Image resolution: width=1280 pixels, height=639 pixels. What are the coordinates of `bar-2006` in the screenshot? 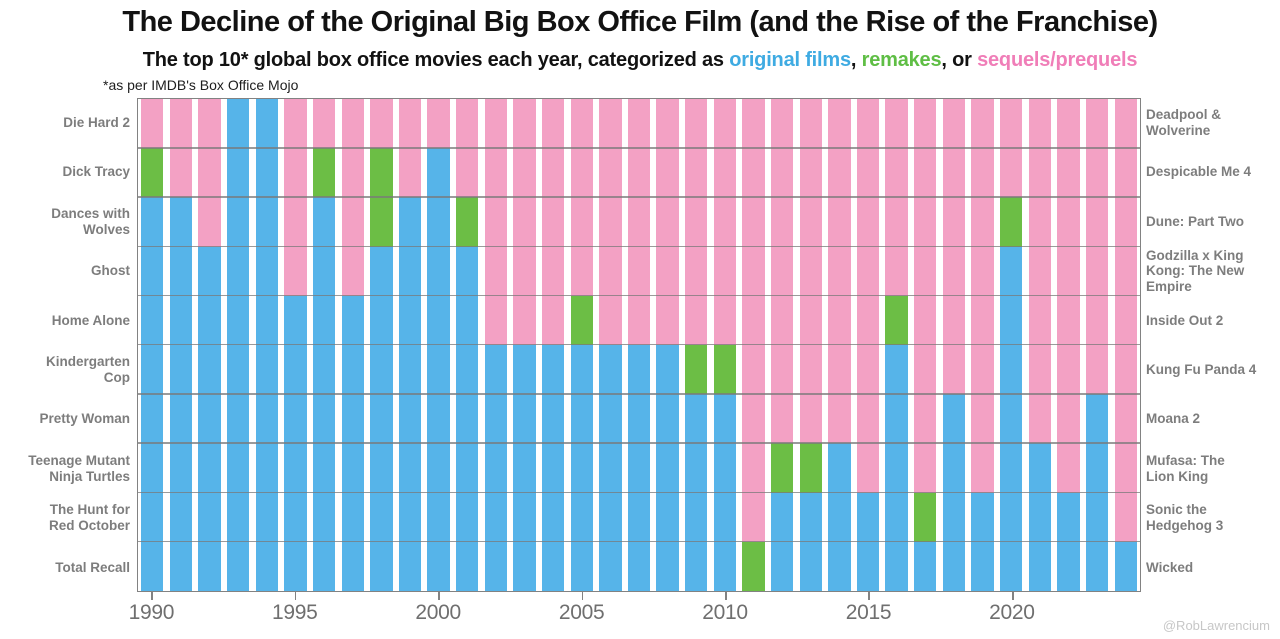 It's located at (610, 345).